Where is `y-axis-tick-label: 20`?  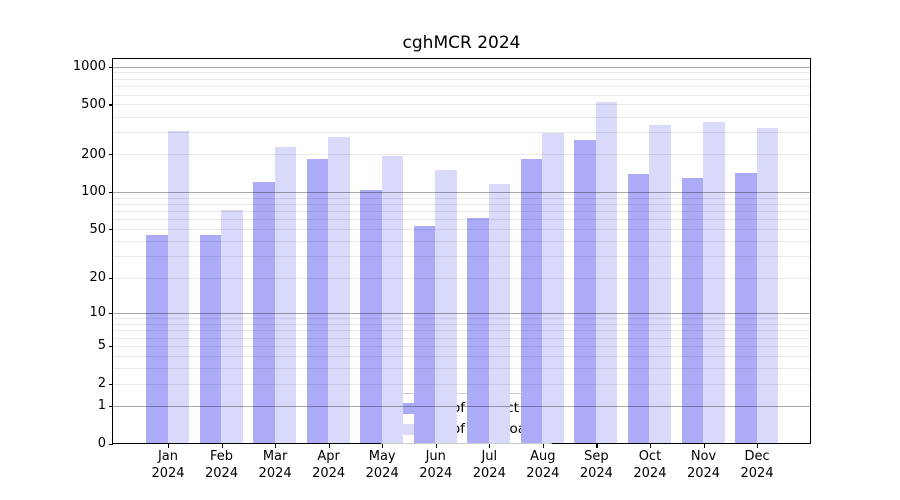 y-axis-tick-label: 20 is located at coordinates (97, 278).